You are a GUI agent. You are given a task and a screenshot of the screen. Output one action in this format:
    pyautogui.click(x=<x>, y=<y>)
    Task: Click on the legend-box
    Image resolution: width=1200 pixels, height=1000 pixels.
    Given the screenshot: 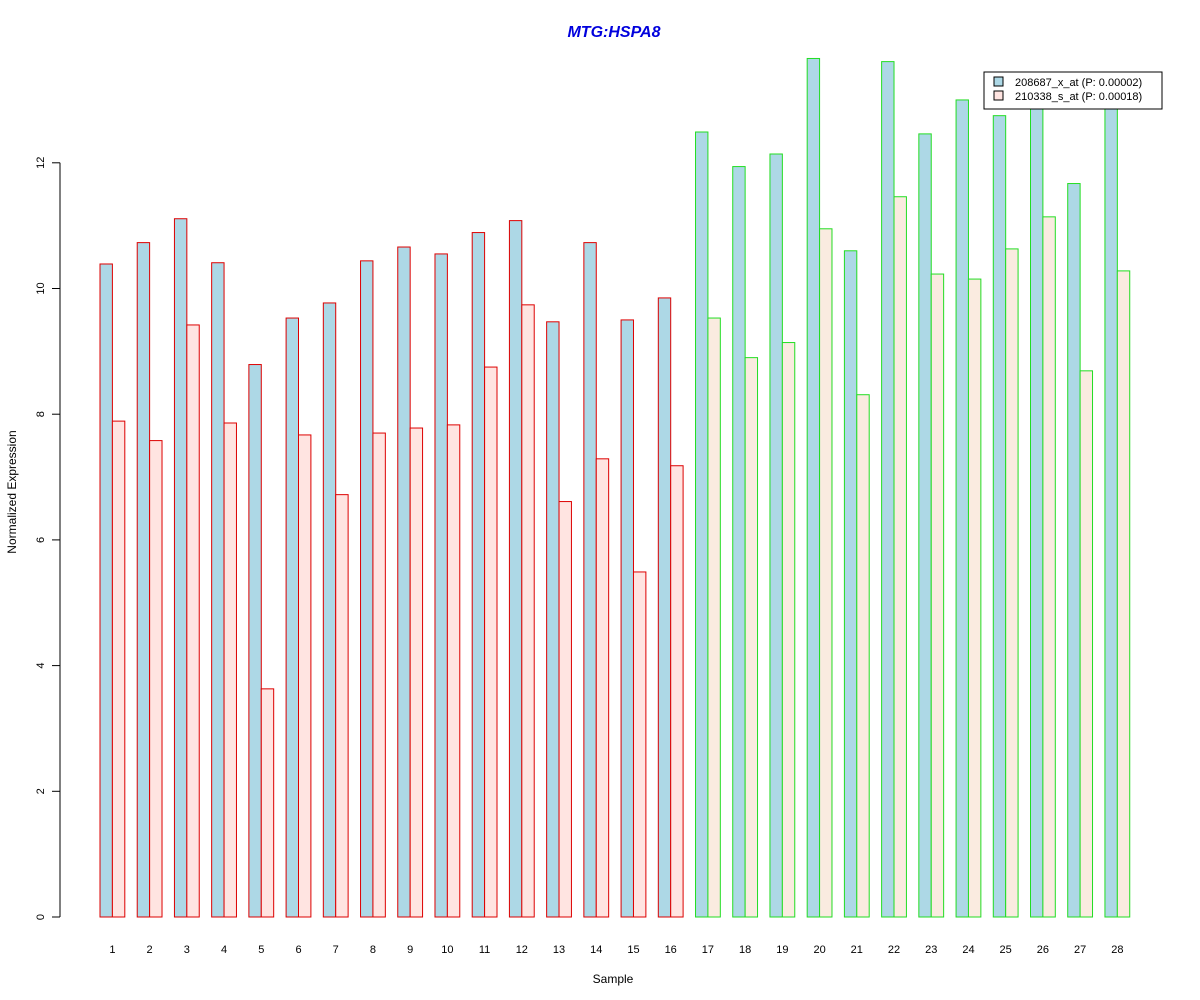 What is the action you would take?
    pyautogui.click(x=1073, y=90)
    